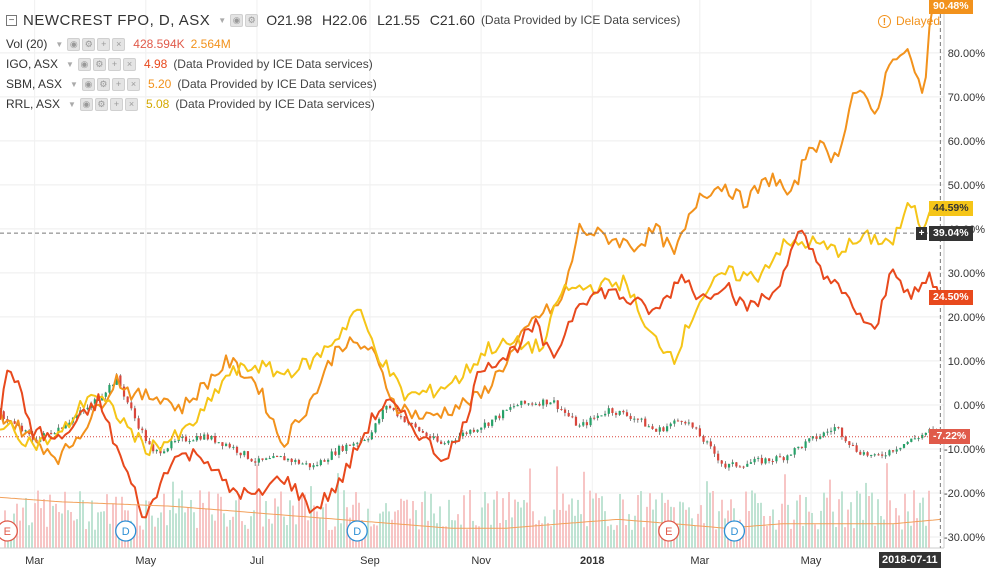 The height and width of the screenshot is (572, 998). What do you see at coordinates (155, 64) in the screenshot?
I see `indicator-value: 4.98` at bounding box center [155, 64].